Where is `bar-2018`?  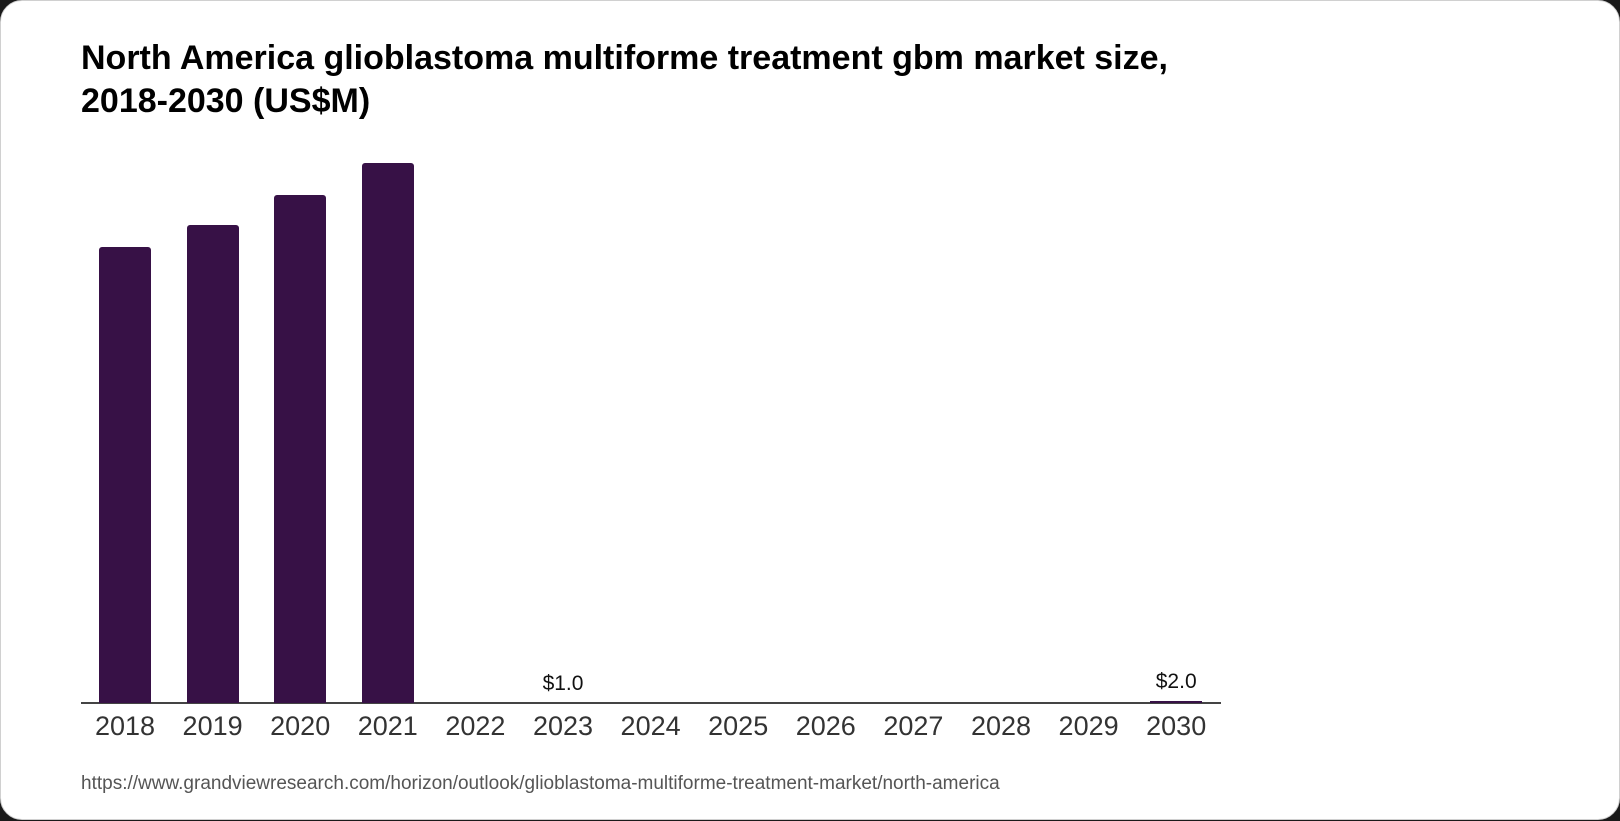
bar-2018 is located at coordinates (125, 475).